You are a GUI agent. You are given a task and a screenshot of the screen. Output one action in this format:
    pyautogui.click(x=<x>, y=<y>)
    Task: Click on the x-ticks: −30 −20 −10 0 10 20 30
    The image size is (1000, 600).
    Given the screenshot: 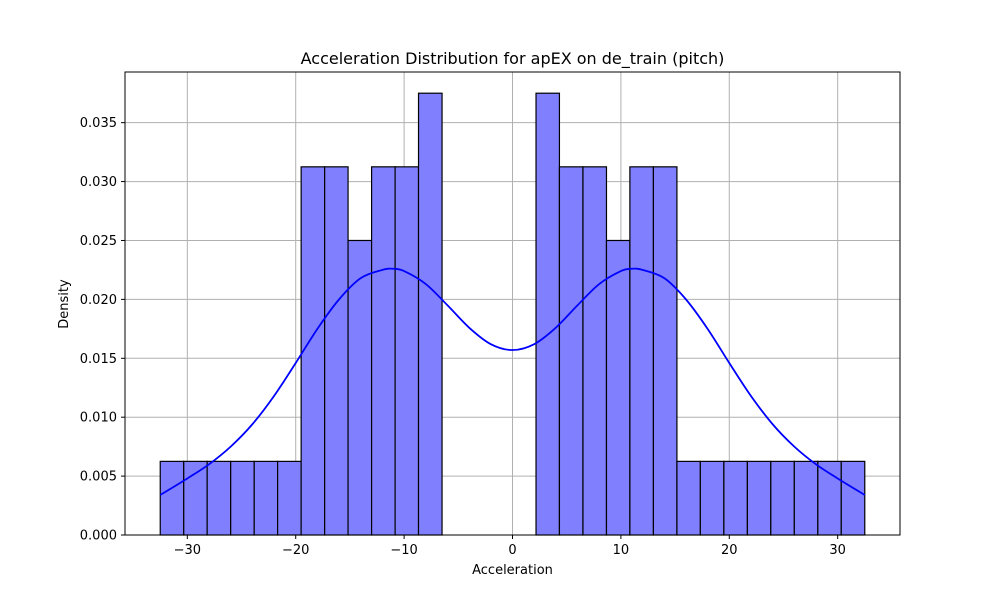 What is the action you would take?
    pyautogui.click(x=510, y=546)
    